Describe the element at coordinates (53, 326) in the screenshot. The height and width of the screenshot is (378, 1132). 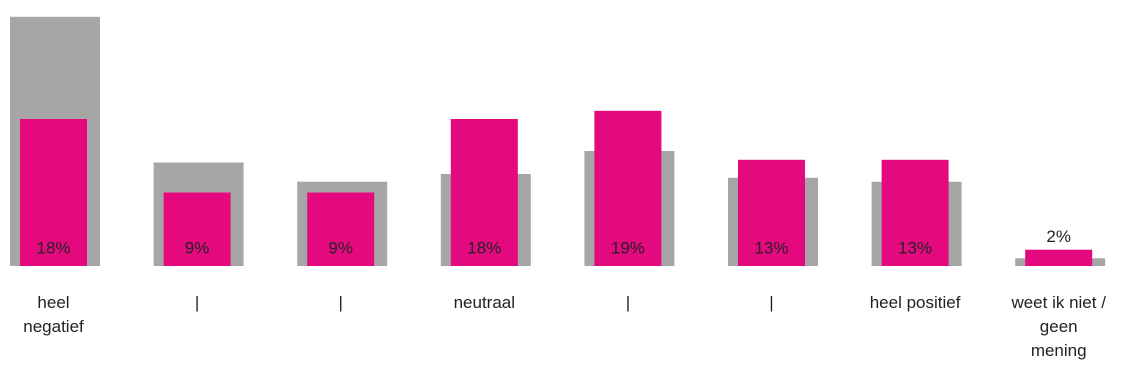
I see `category-label-line: negatief` at that location.